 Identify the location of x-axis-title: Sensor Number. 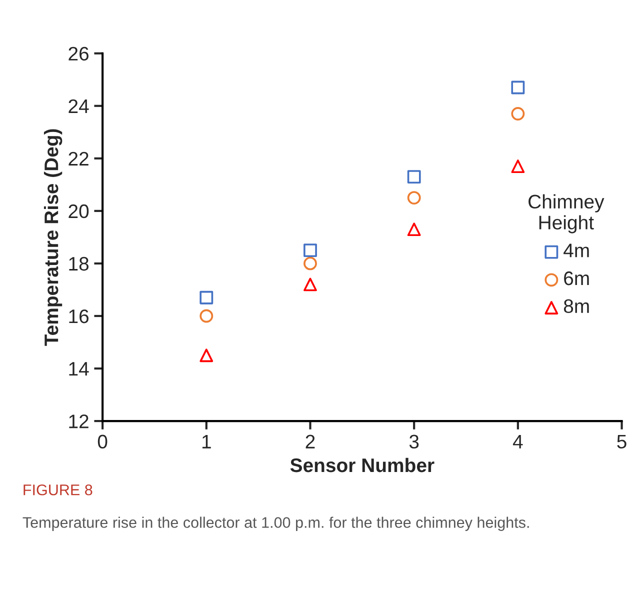
(362, 465).